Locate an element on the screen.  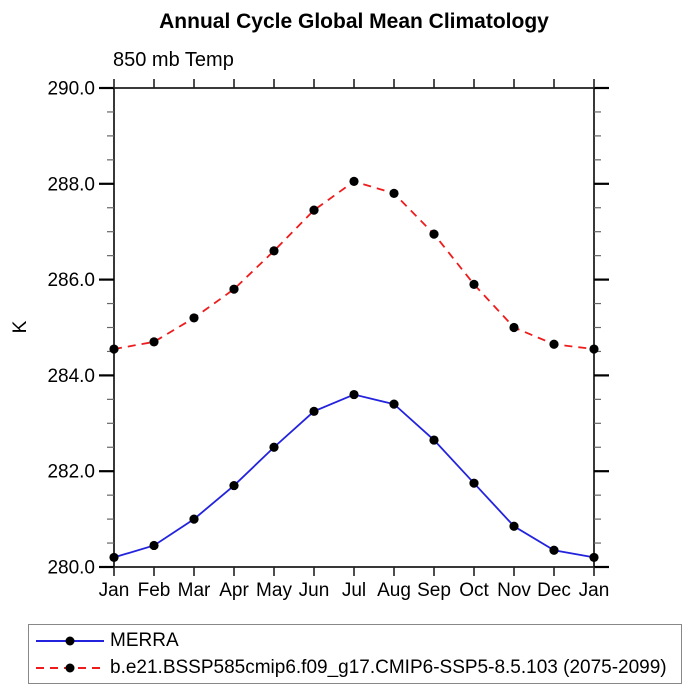
y-axis-tick-label: 282.0 is located at coordinates (71, 472).